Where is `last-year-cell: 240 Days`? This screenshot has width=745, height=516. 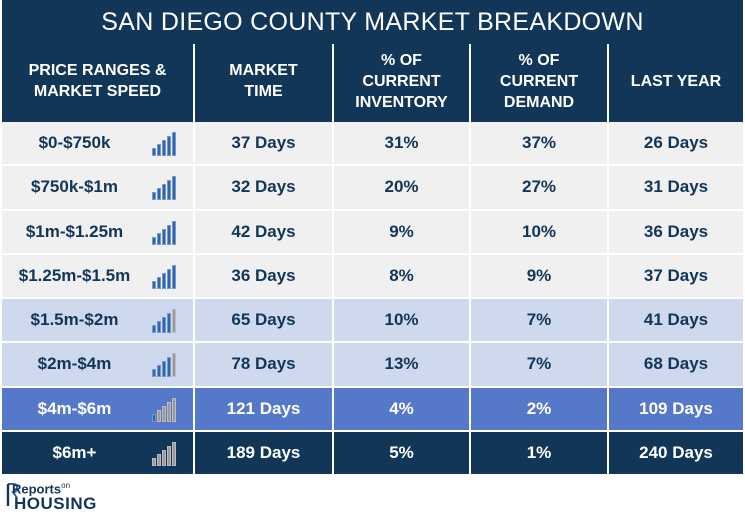 last-year-cell: 240 Days is located at coordinates (676, 452).